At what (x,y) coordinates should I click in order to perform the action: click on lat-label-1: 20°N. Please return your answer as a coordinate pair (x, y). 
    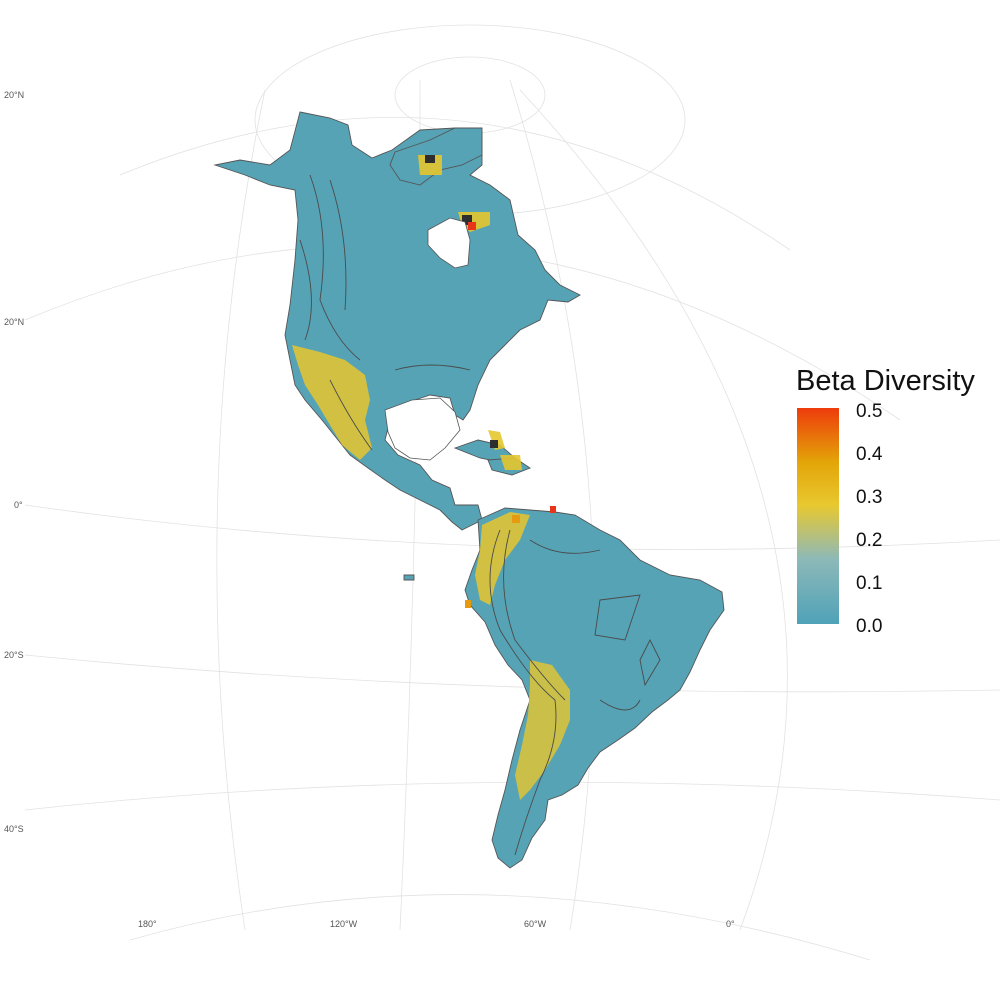
    Looking at the image, I should click on (14, 95).